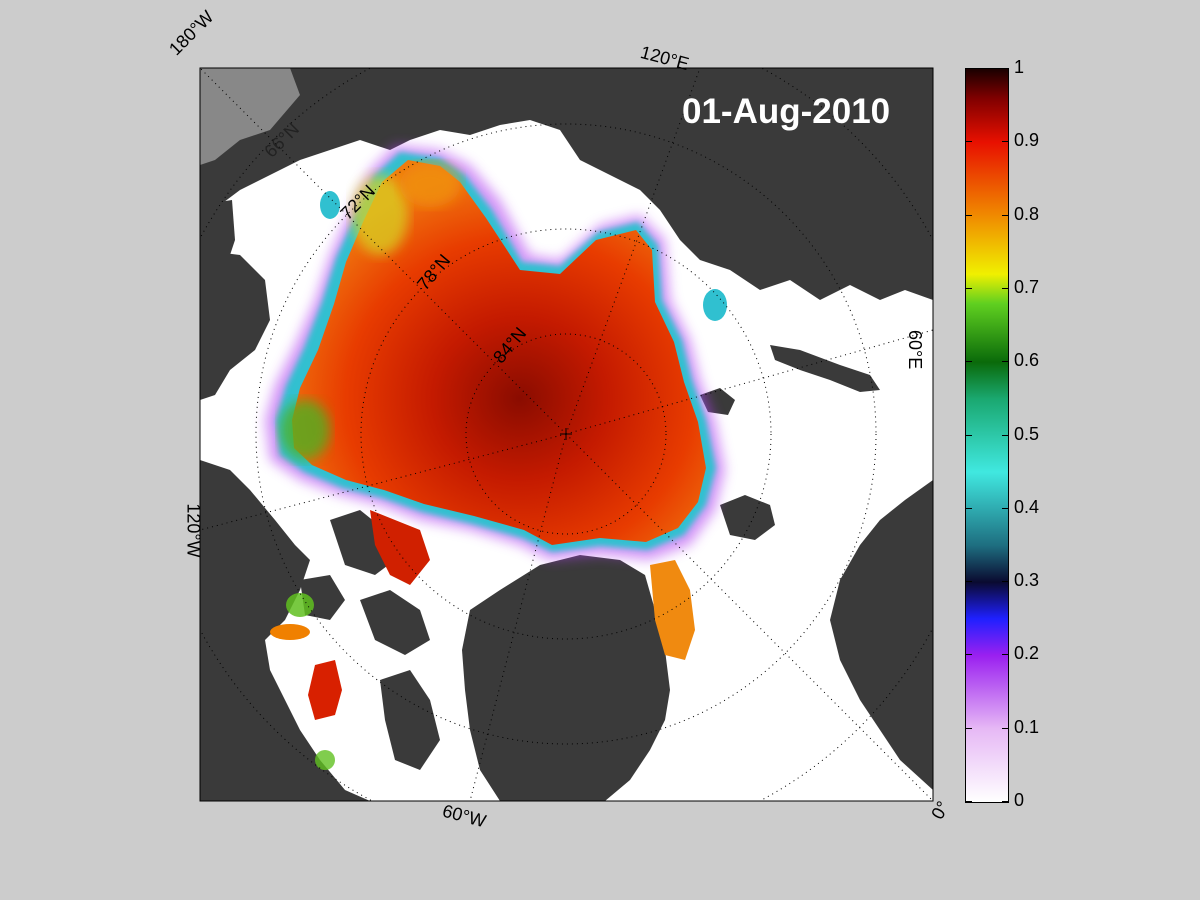 The width and height of the screenshot is (1200, 900). Describe the element at coordinates (1027, 433) in the screenshot. I see `colorbar-tick-label: 0.5` at that location.